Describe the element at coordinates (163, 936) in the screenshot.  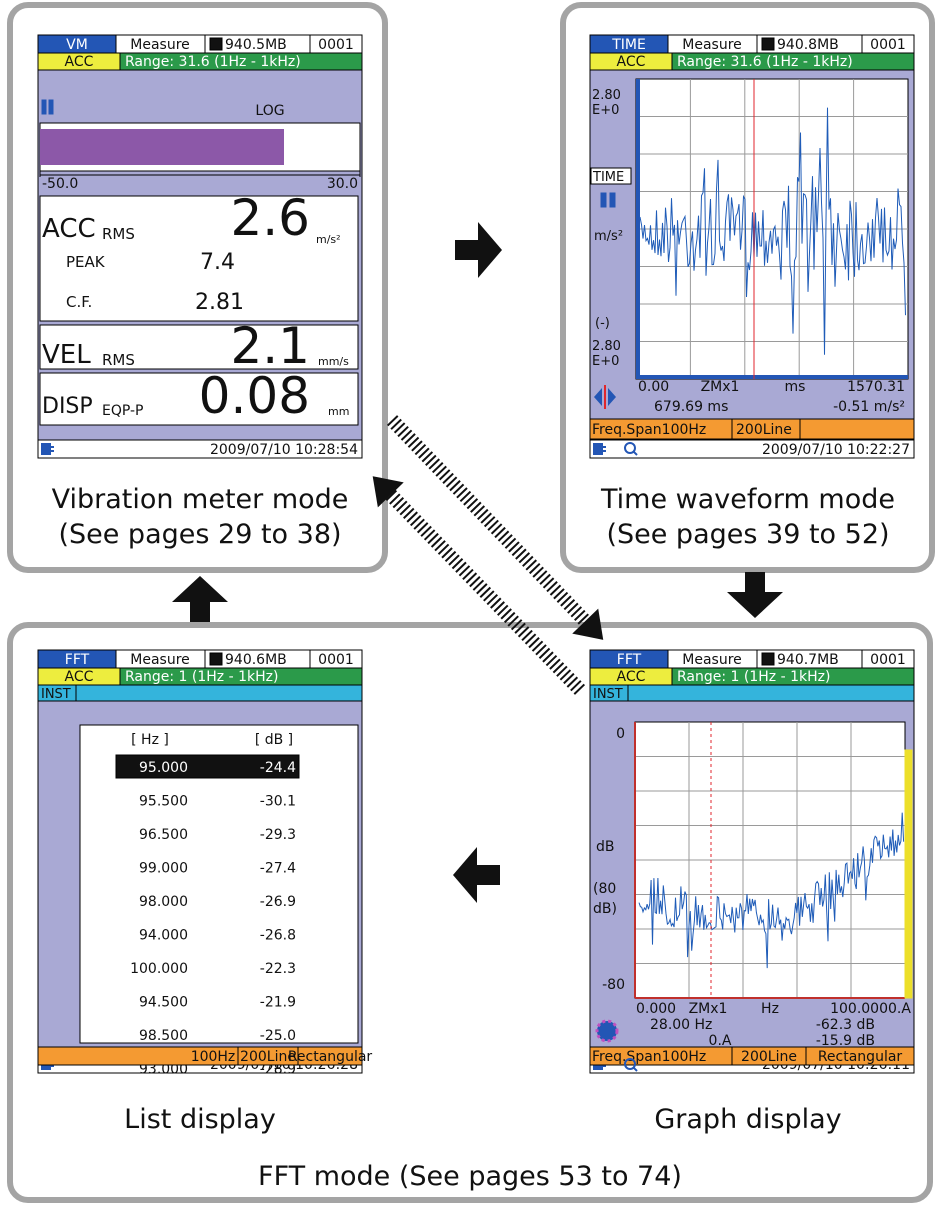
I see `frequency: 94.000` at that location.